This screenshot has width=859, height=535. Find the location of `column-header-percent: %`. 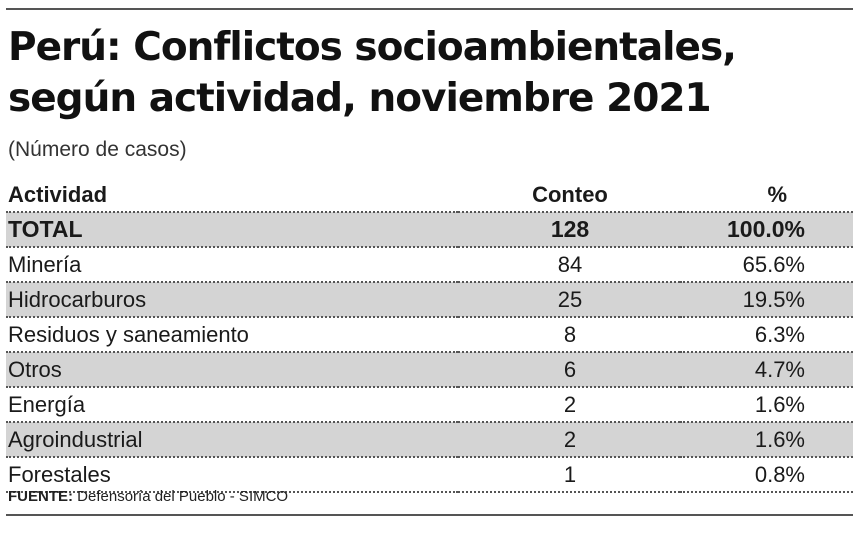

column-header-percent: % is located at coordinates (766, 195).